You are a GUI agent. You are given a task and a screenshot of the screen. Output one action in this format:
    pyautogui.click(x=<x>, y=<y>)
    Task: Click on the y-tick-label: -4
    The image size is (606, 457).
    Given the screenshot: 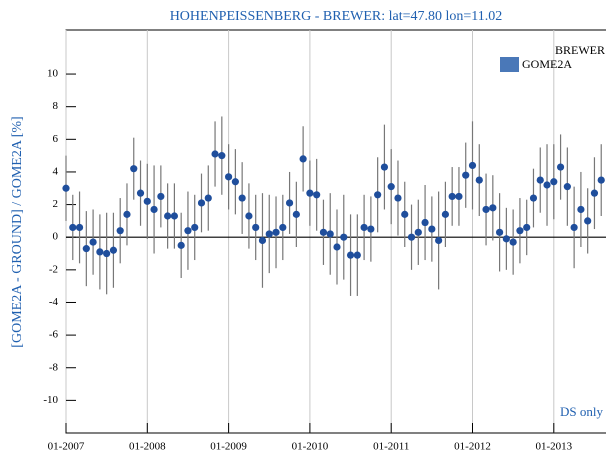 What is the action you would take?
    pyautogui.click(x=54, y=302)
    